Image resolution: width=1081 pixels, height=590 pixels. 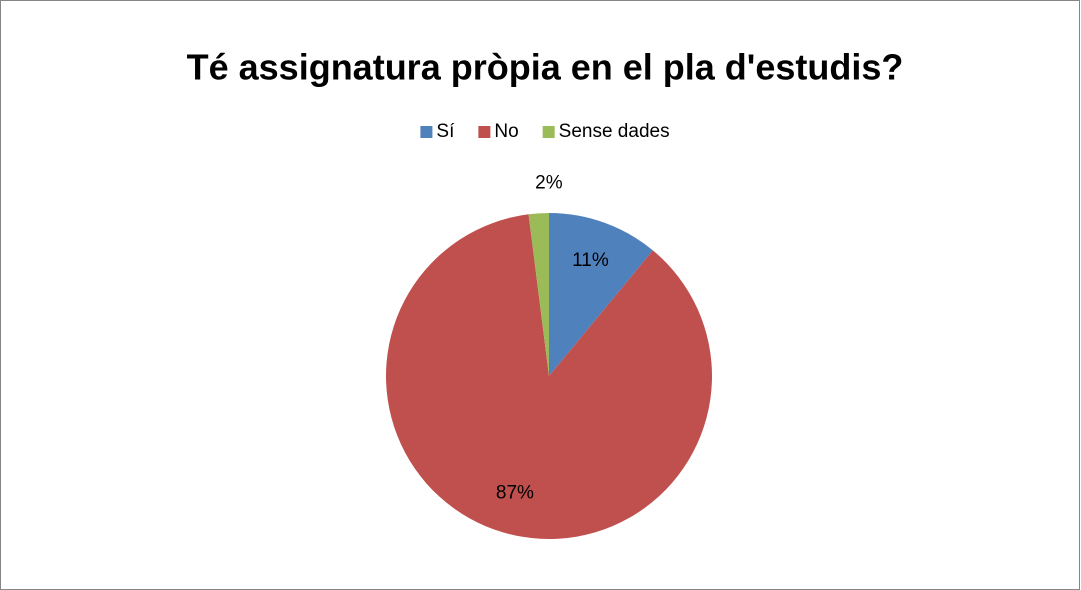 What do you see at coordinates (515, 492) in the screenshot?
I see `data-label: 87%` at bounding box center [515, 492].